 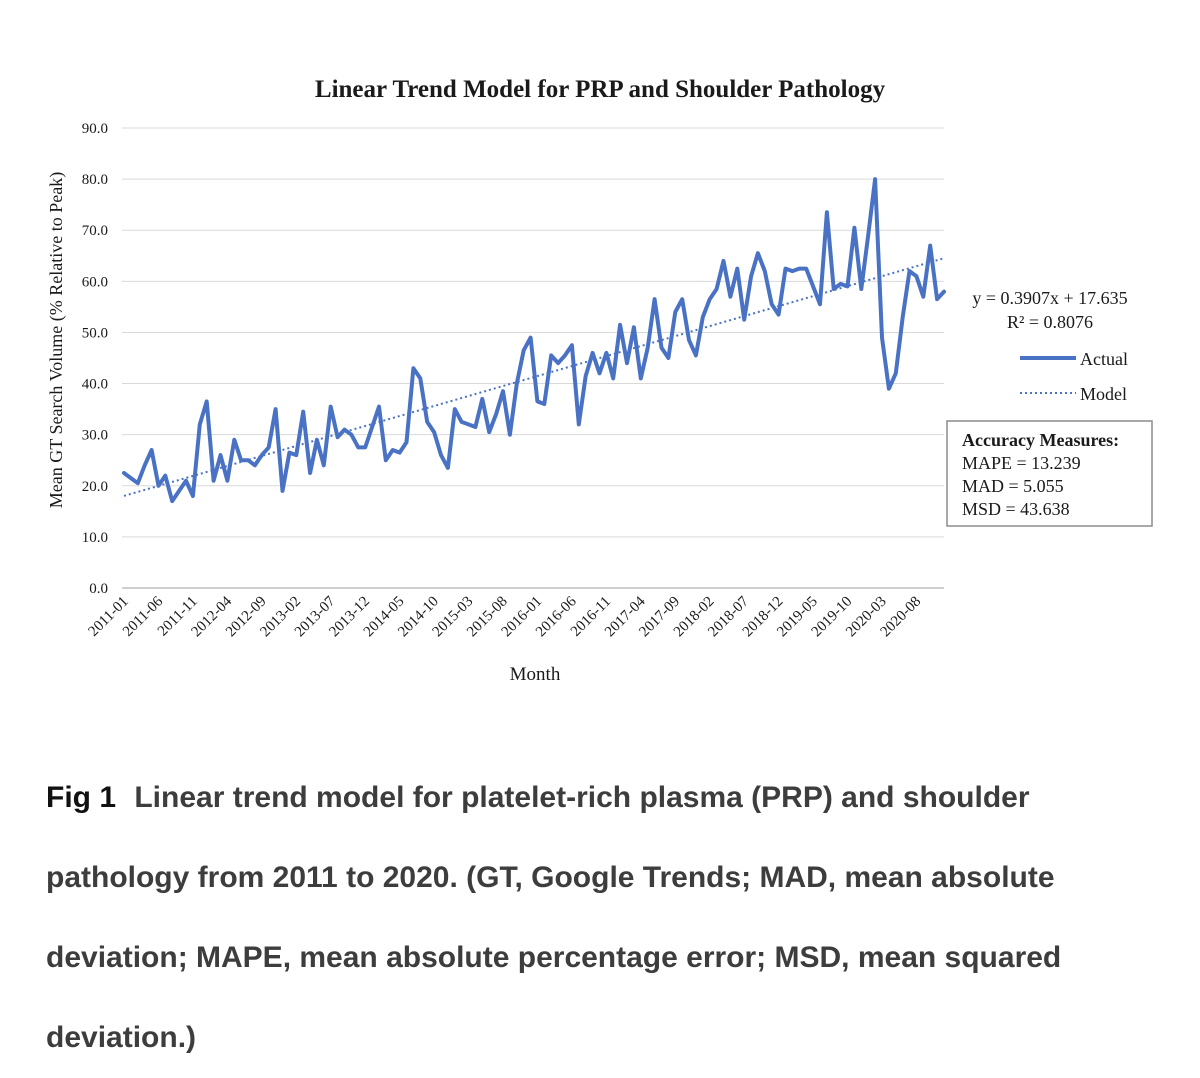 I want to click on accuracy-msd: MSD = 43.638, so click(x=1016, y=509).